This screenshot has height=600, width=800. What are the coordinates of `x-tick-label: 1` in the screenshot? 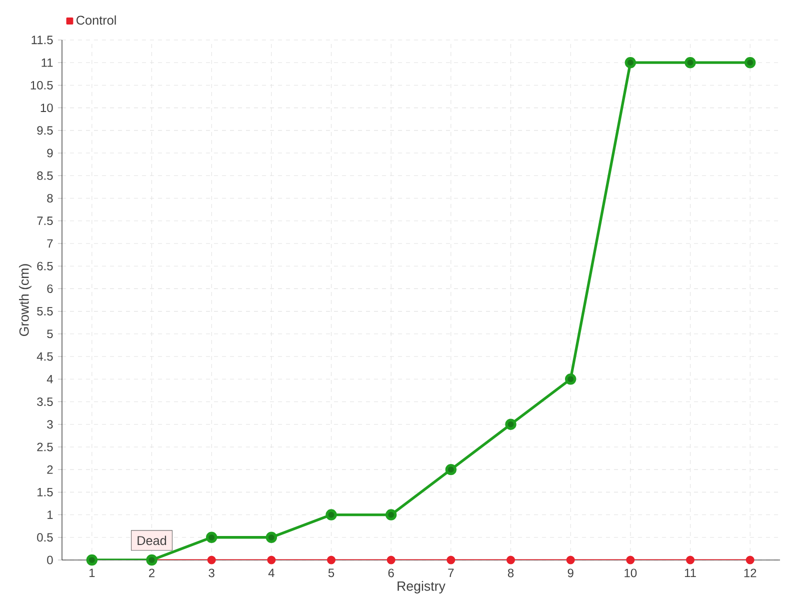 It's located at (92, 572).